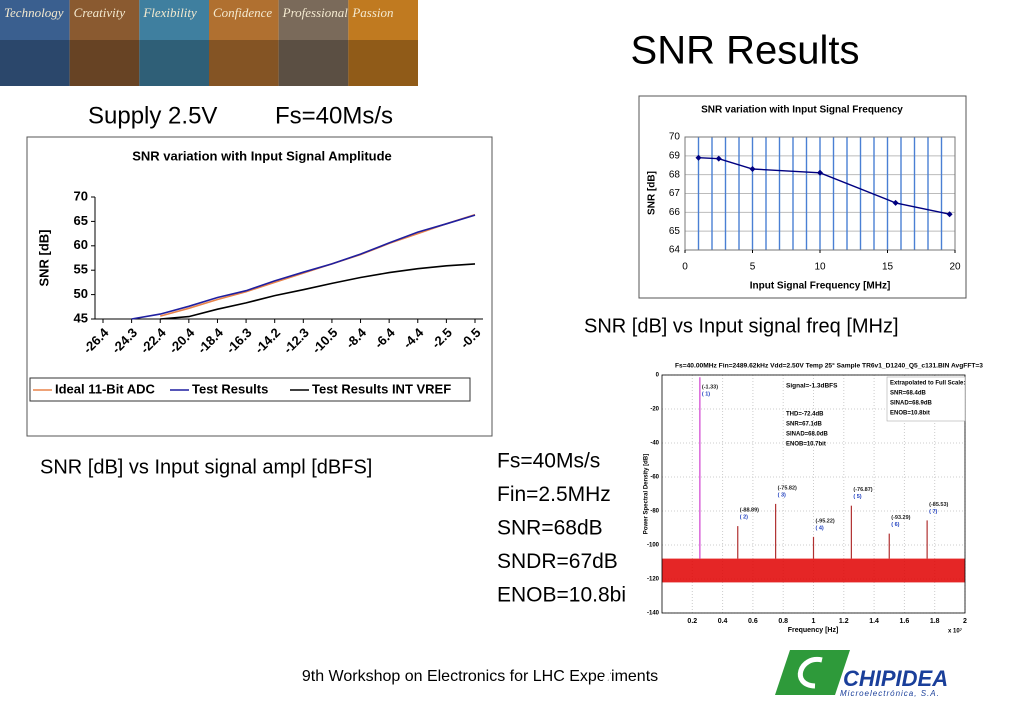 This screenshot has width=1023, height=708. I want to click on legend-label: Test Results INT VREF, so click(381, 388).